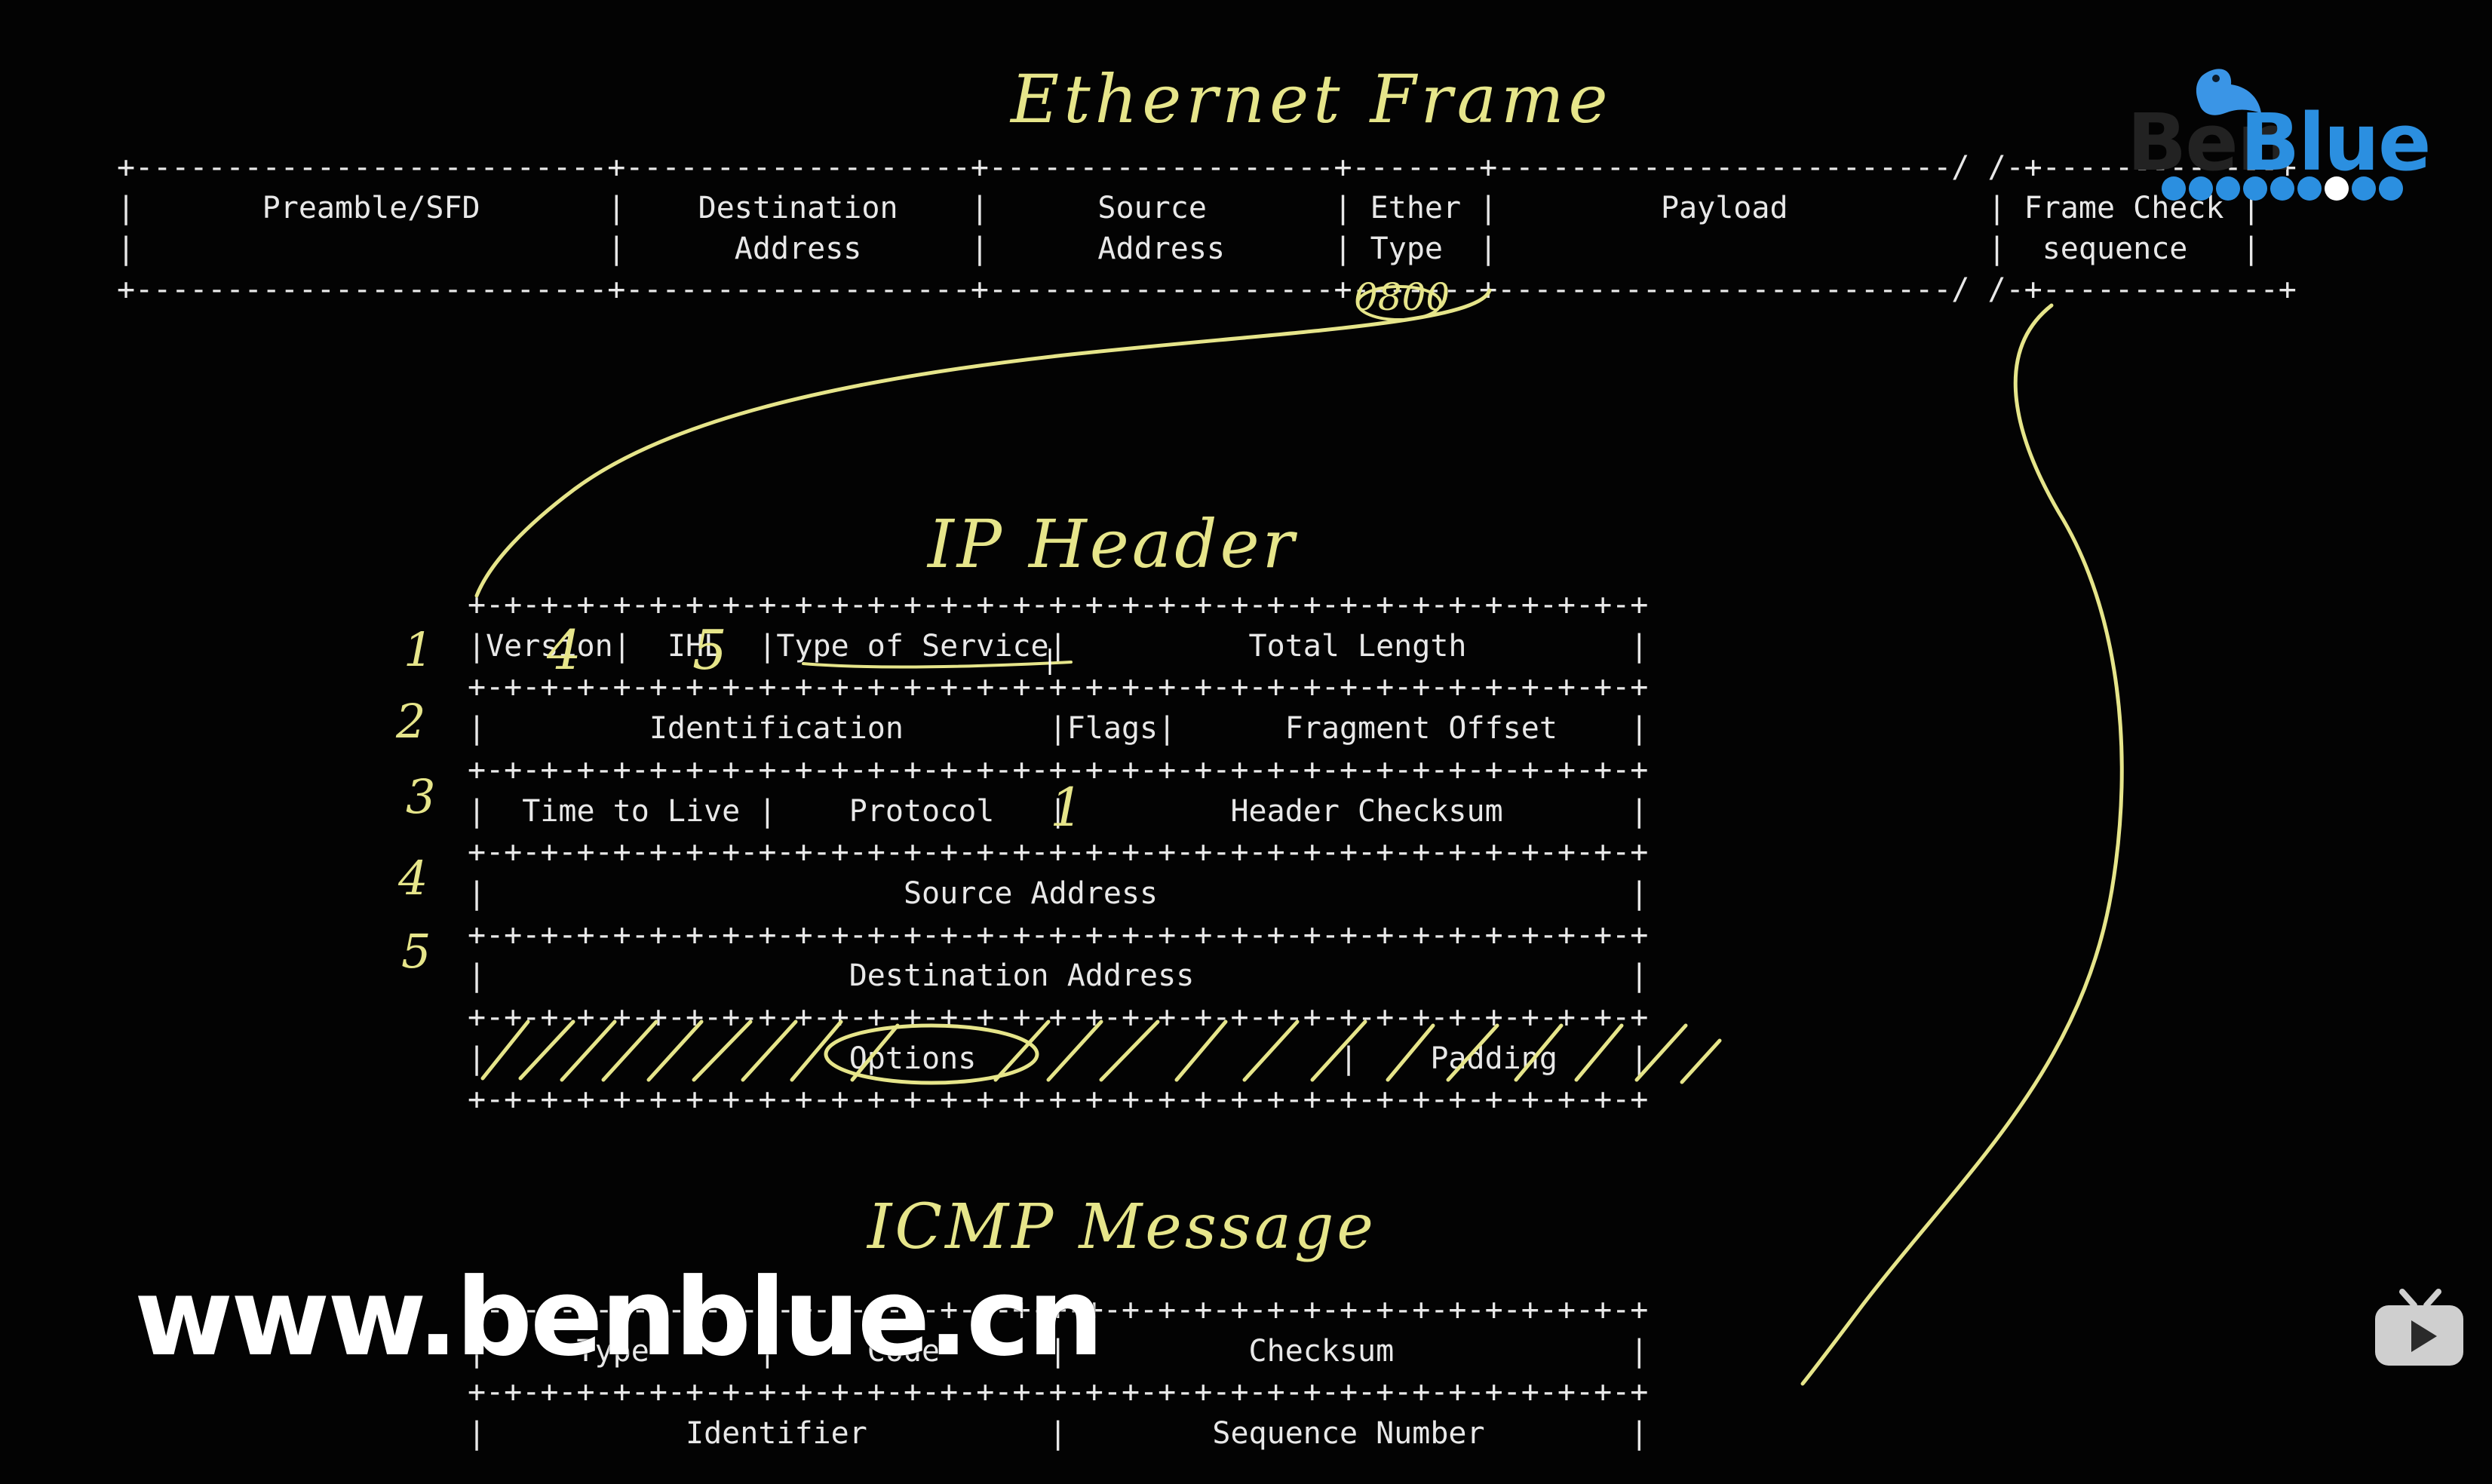  I want to click on ethernet-frame-title: Ethernet Frame, so click(1312, 99).